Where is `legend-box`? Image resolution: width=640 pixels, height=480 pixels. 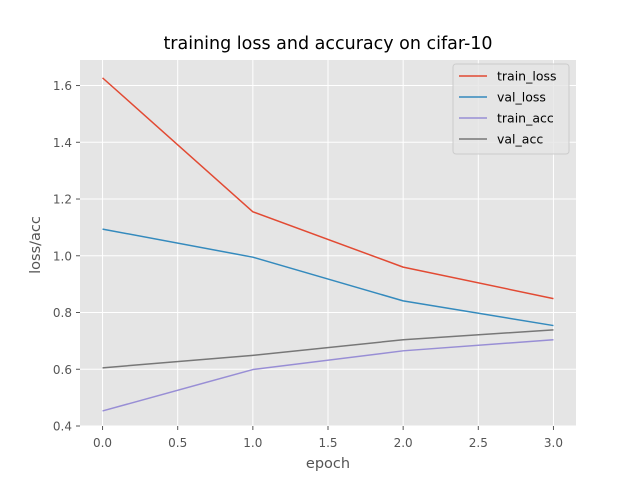 legend-box is located at coordinates (511, 109).